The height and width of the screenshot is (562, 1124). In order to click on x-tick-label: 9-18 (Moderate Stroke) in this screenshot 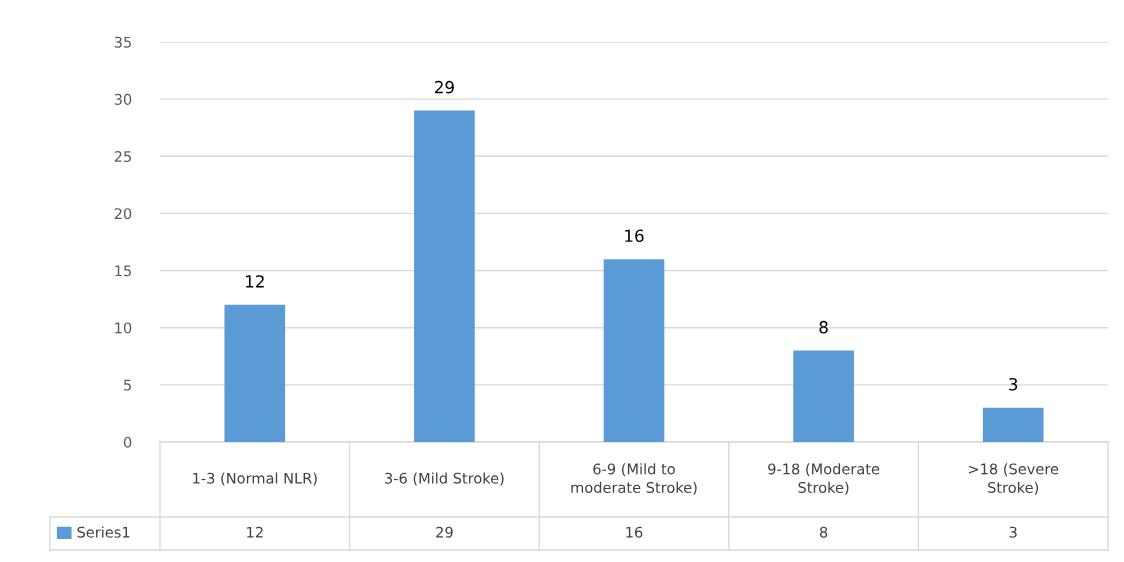, I will do `click(824, 479)`.